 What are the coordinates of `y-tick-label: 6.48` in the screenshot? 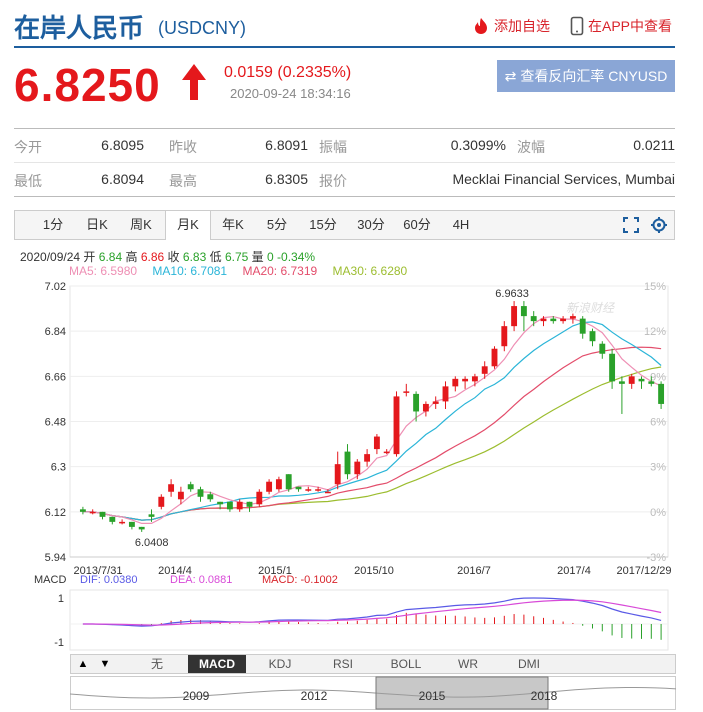 It's located at (55, 423).